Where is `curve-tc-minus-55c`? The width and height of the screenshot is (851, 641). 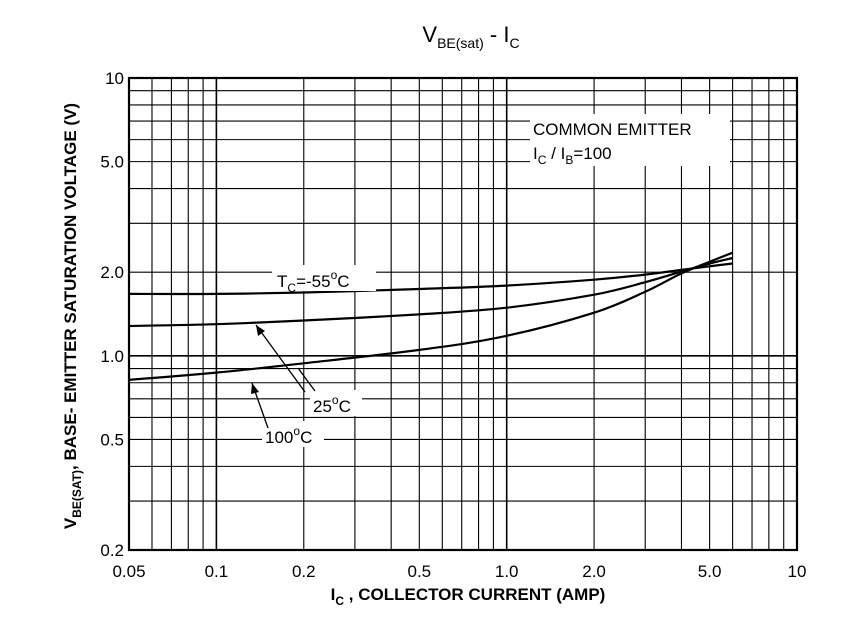
curve-tc-minus-55c is located at coordinates (430, 279).